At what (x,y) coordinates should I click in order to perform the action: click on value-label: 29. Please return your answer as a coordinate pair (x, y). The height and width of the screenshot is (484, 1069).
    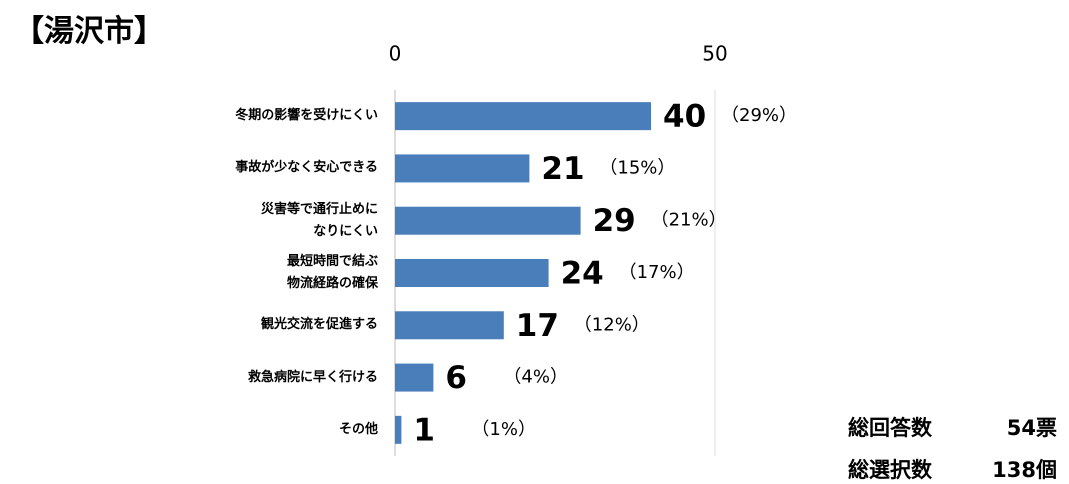
    Looking at the image, I should click on (614, 221).